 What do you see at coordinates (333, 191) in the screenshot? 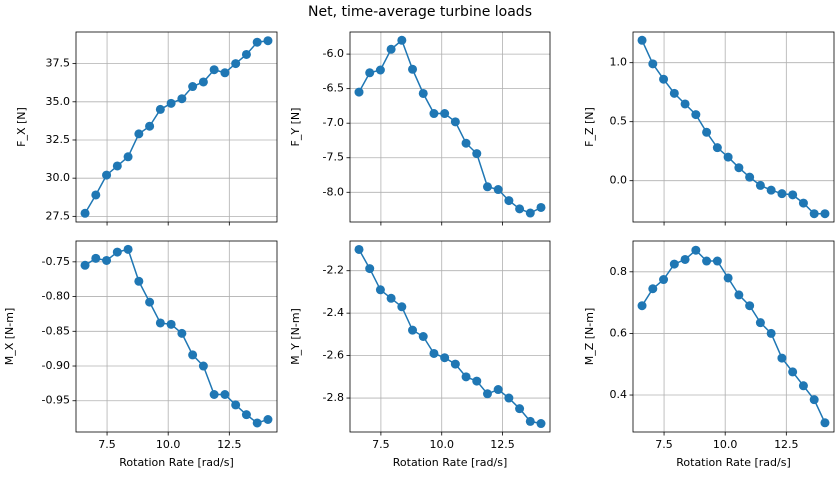
I see `y-tick-label: -8.0` at bounding box center [333, 191].